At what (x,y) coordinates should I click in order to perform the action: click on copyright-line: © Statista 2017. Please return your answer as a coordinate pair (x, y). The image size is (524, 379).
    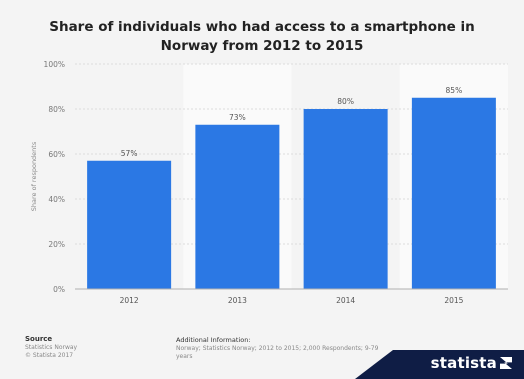
    Looking at the image, I should click on (49, 355).